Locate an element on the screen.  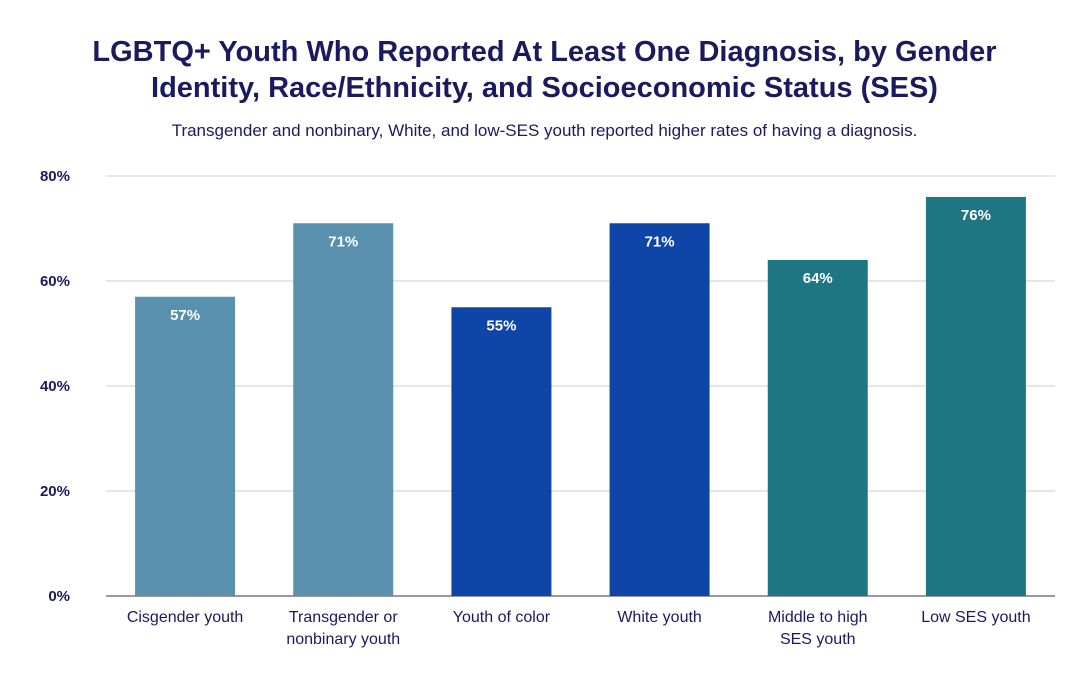
x-tick-label: Middle to high is located at coordinates (818, 617).